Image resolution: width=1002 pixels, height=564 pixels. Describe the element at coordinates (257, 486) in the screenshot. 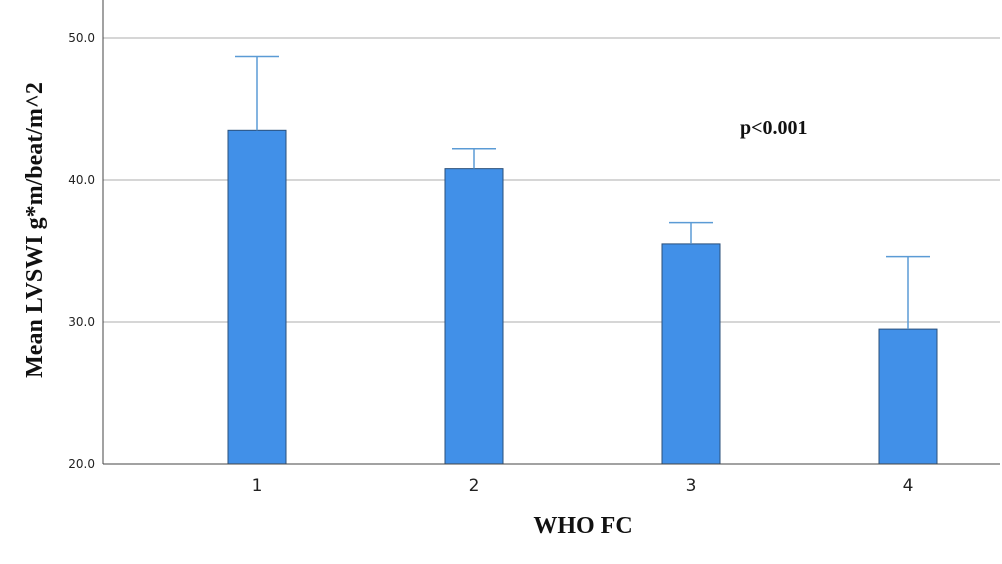

I see `x-tick-label-1: 1` at that location.